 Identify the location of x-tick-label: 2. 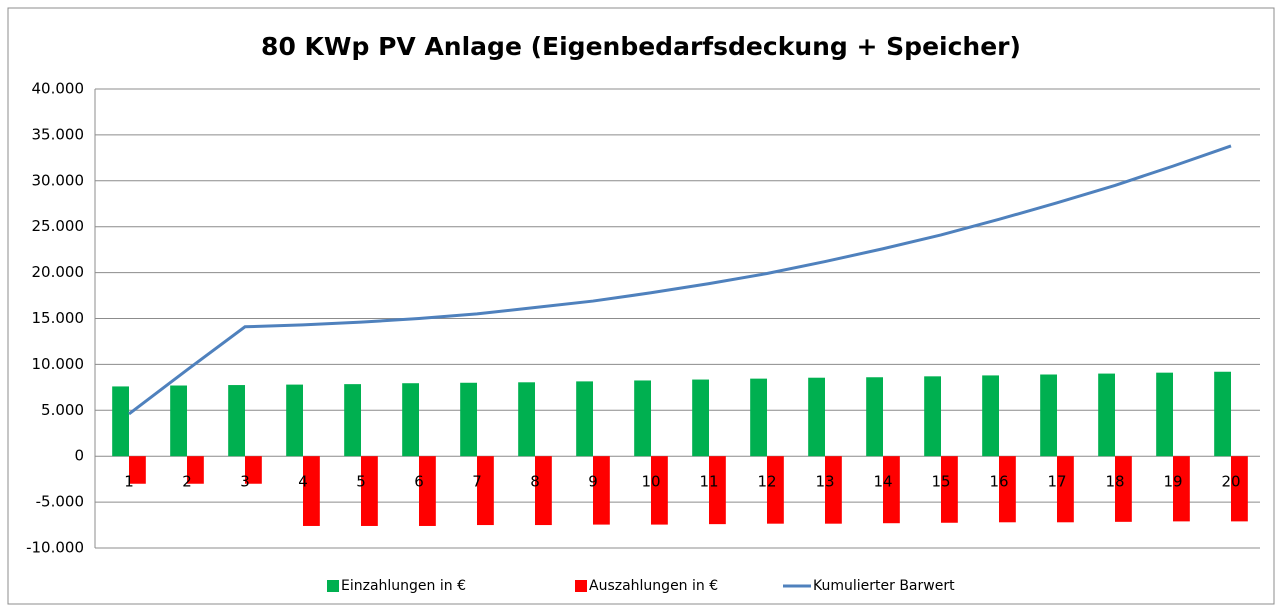
(187, 482).